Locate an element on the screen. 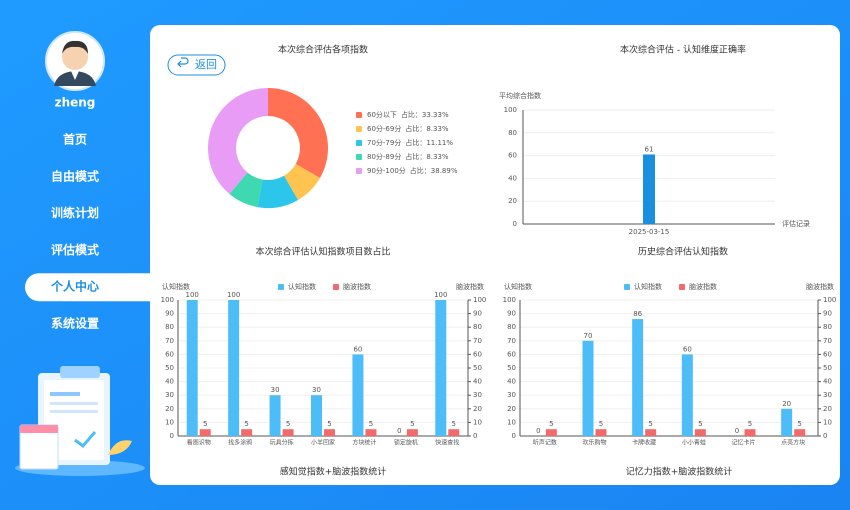  avatar is located at coordinates (75, 61).